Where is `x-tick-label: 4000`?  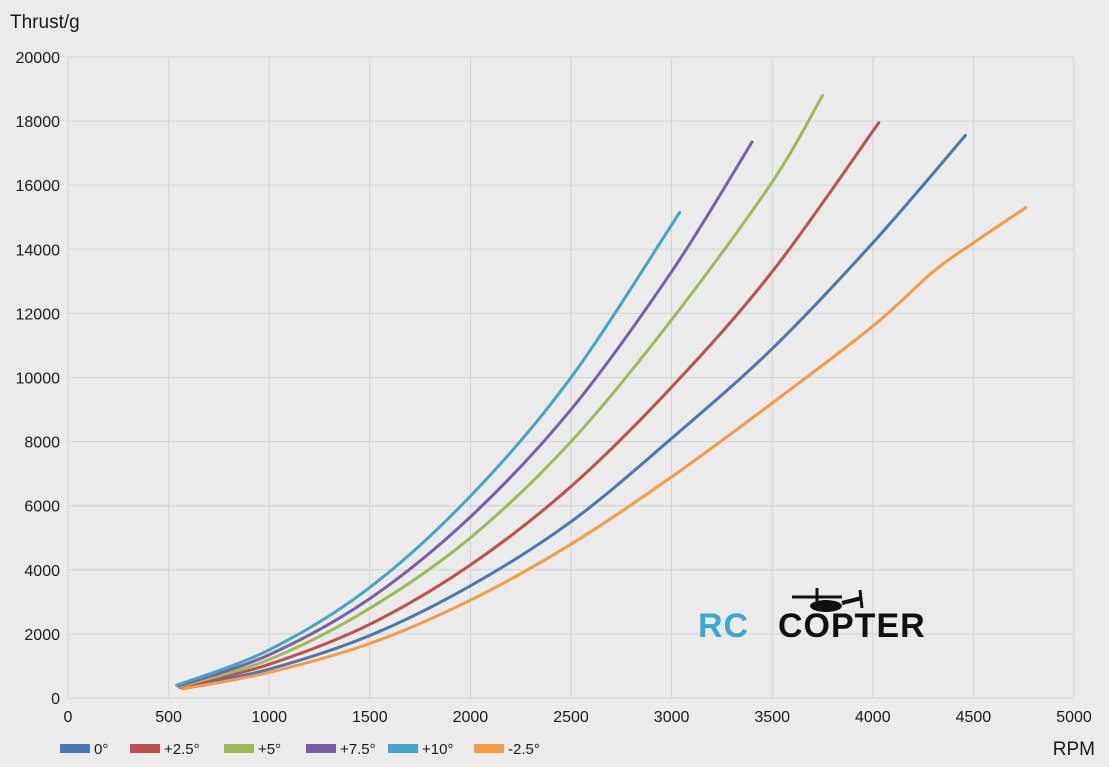 x-tick-label: 4000 is located at coordinates (873, 717).